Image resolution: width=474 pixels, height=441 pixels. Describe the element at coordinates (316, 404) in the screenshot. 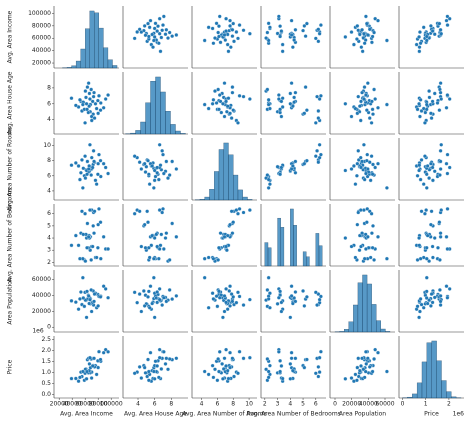

I see `x-tick-label: 6` at that location.